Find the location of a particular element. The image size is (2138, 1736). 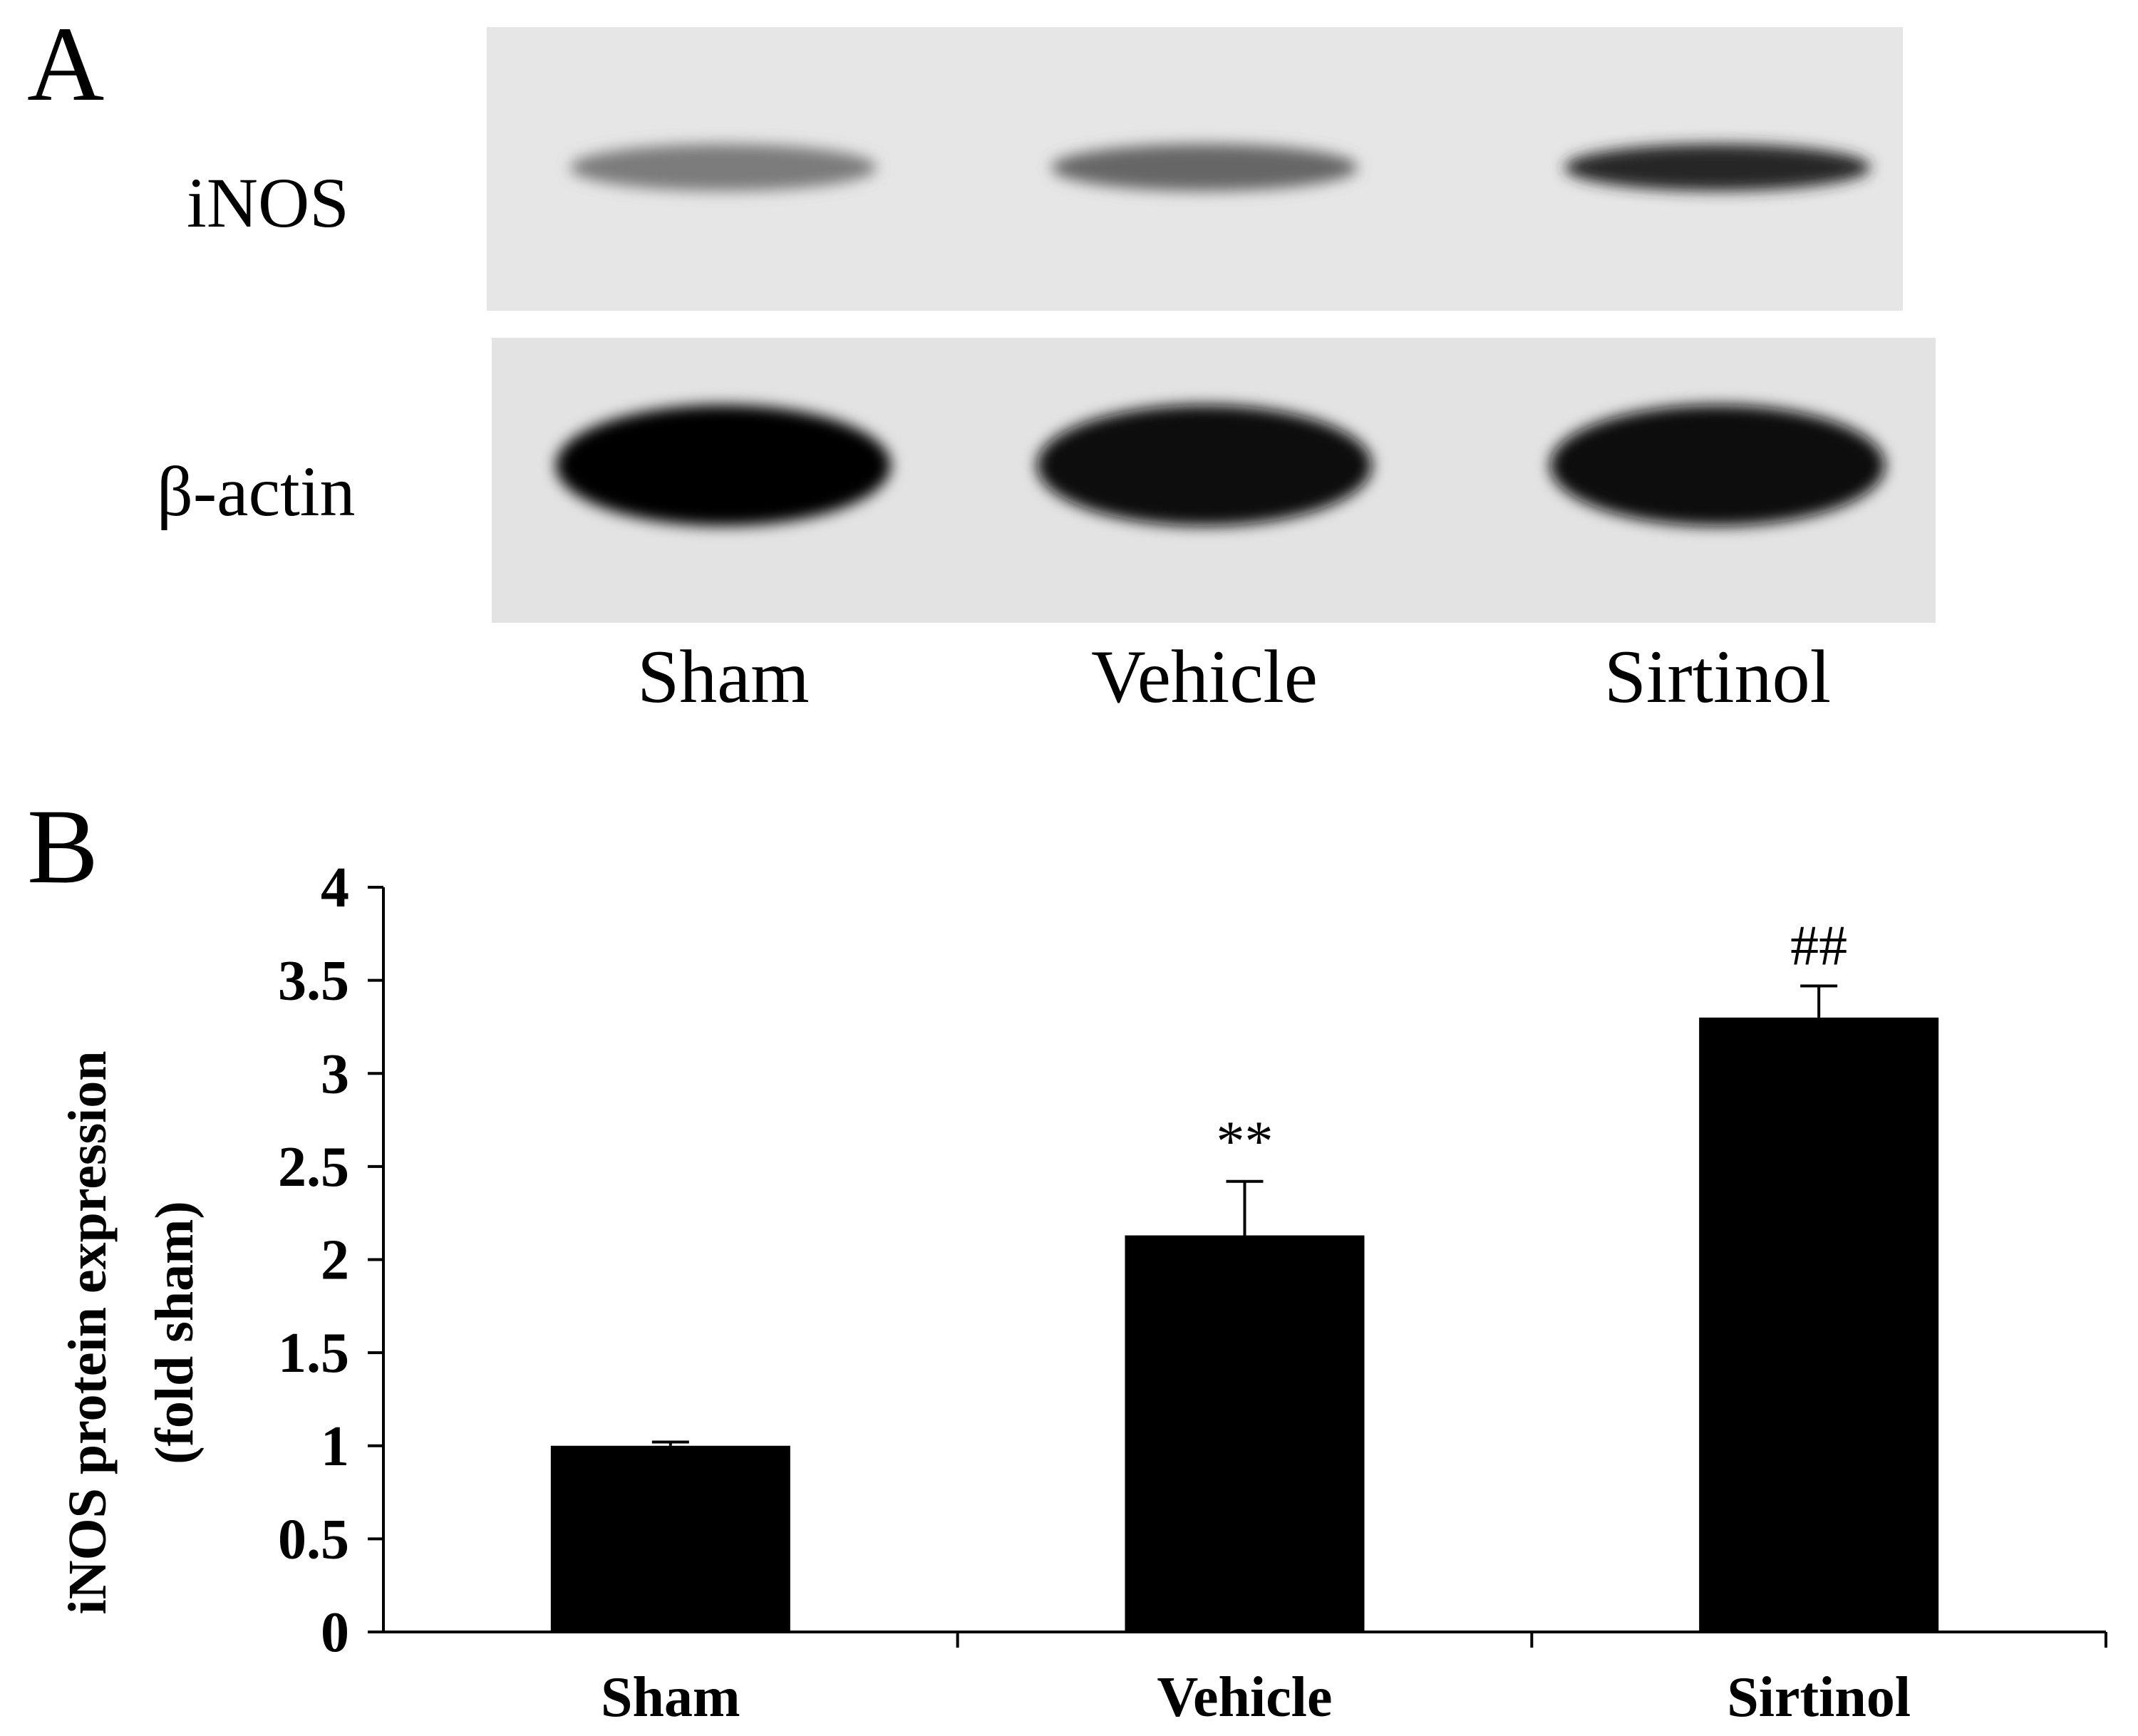

y-tick-label-4: 2 is located at coordinates (335, 1261).